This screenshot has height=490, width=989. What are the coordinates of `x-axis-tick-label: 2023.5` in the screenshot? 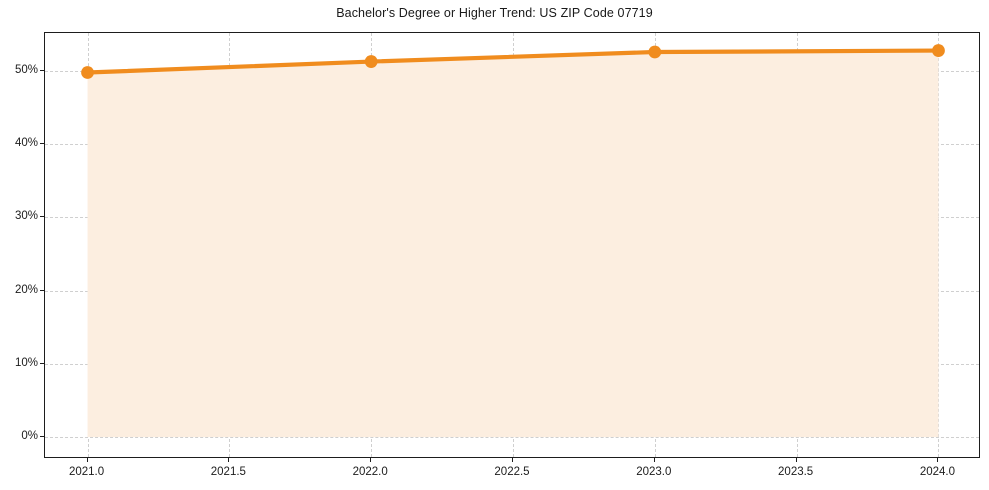 It's located at (796, 472).